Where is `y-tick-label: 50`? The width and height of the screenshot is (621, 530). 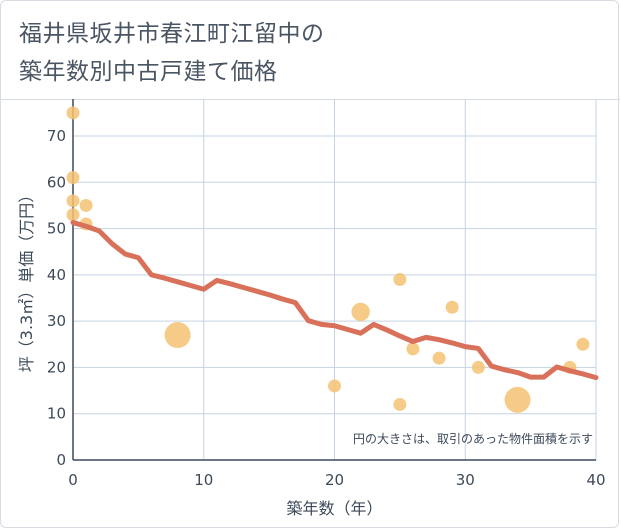 y-tick-label: 50 is located at coordinates (56, 229).